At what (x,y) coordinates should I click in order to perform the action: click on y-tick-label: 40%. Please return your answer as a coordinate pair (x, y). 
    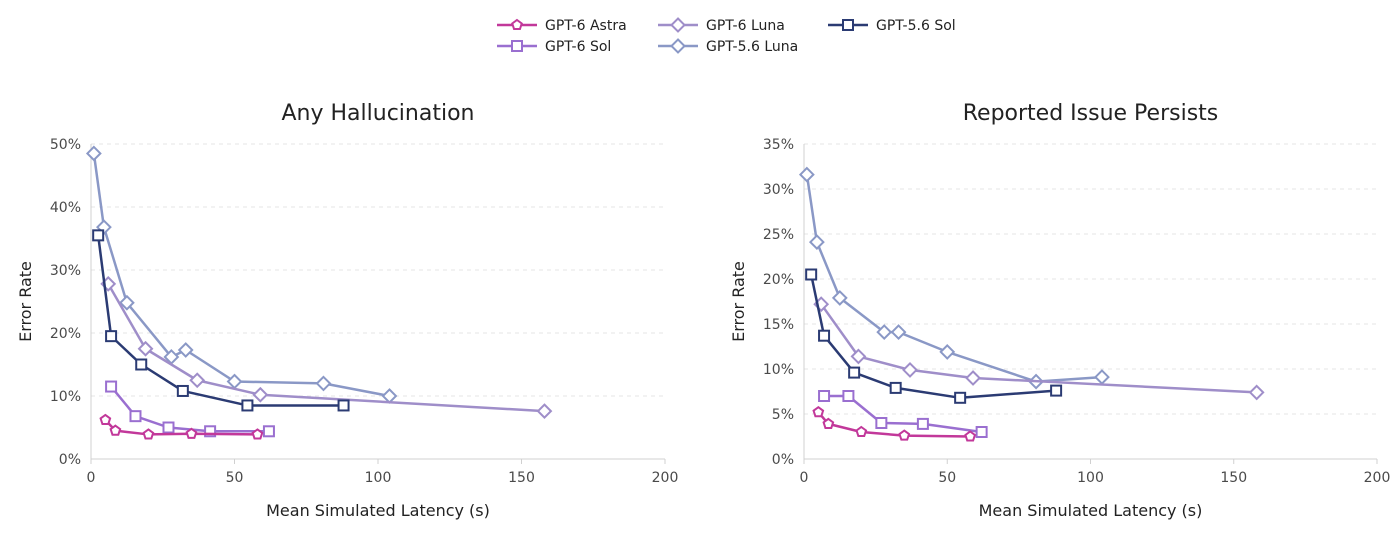
    Looking at the image, I should click on (65, 208).